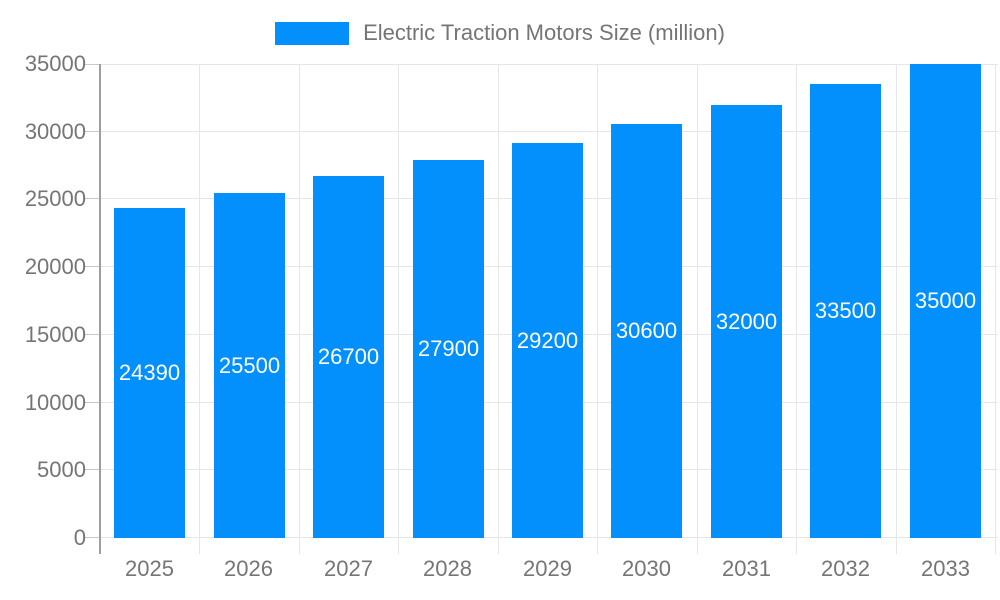  I want to click on y-axis-tick-label: 20000, so click(55, 267).